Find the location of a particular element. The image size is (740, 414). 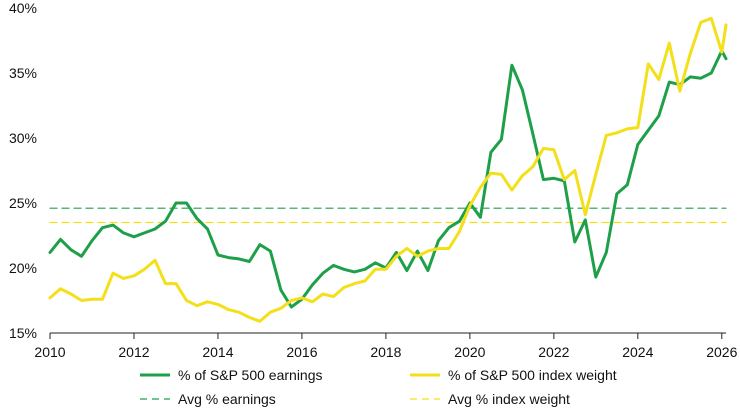

x-tick-label: 2010 is located at coordinates (49, 352).